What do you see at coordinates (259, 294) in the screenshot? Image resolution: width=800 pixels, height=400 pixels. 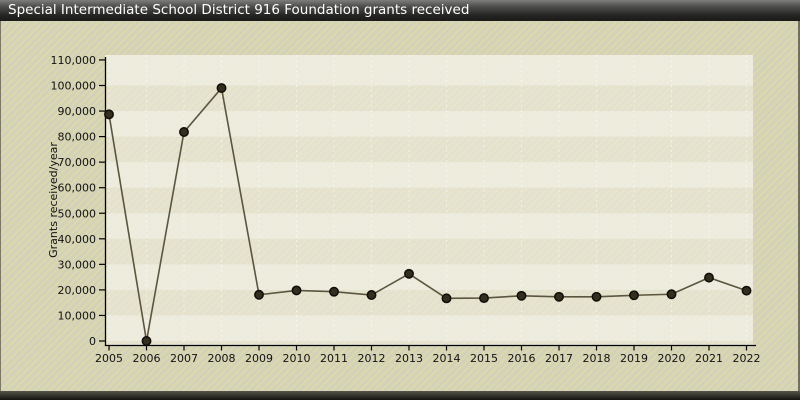 I see `data-point-2009` at bounding box center [259, 294].